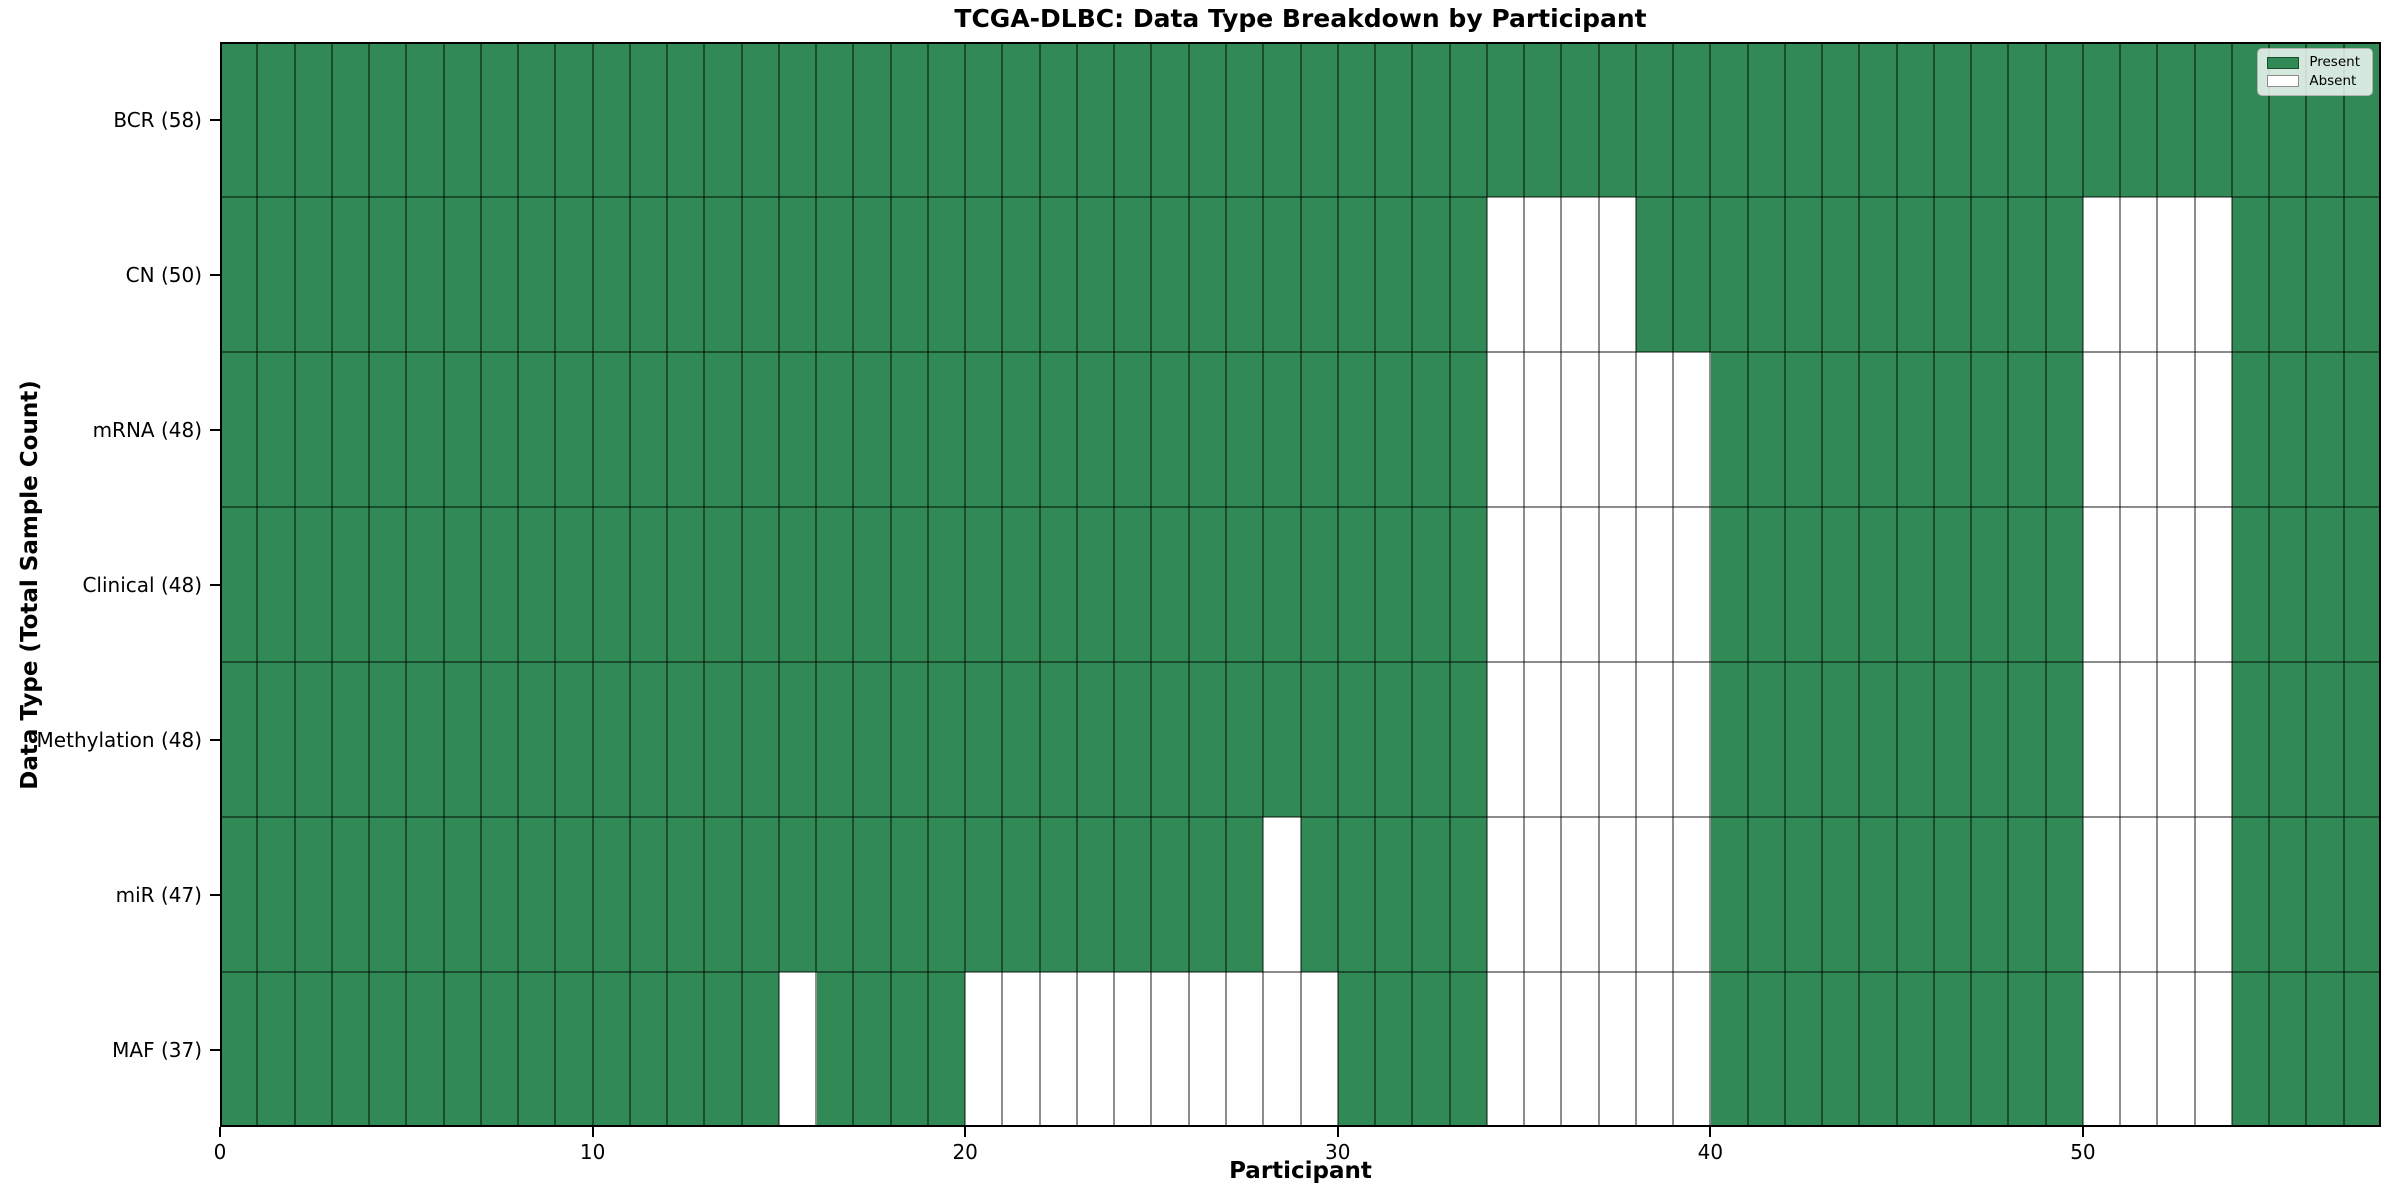  What do you see at coordinates (1710, 1152) in the screenshot?
I see `x-tick-label: 40` at bounding box center [1710, 1152].